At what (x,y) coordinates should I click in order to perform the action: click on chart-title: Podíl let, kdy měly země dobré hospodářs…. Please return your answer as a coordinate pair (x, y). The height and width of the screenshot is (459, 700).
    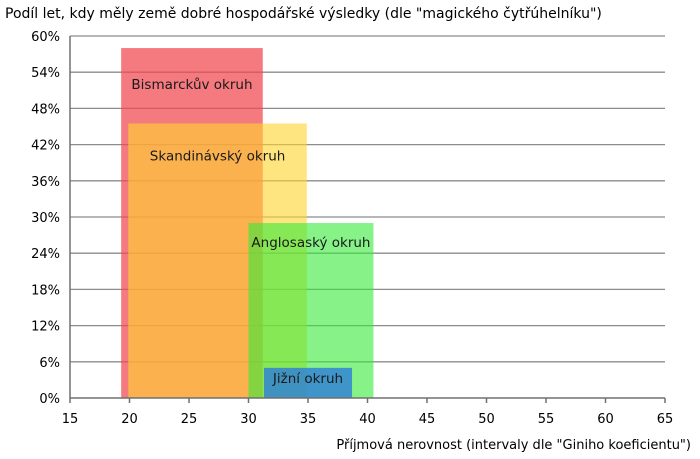
    Looking at the image, I should click on (303, 14).